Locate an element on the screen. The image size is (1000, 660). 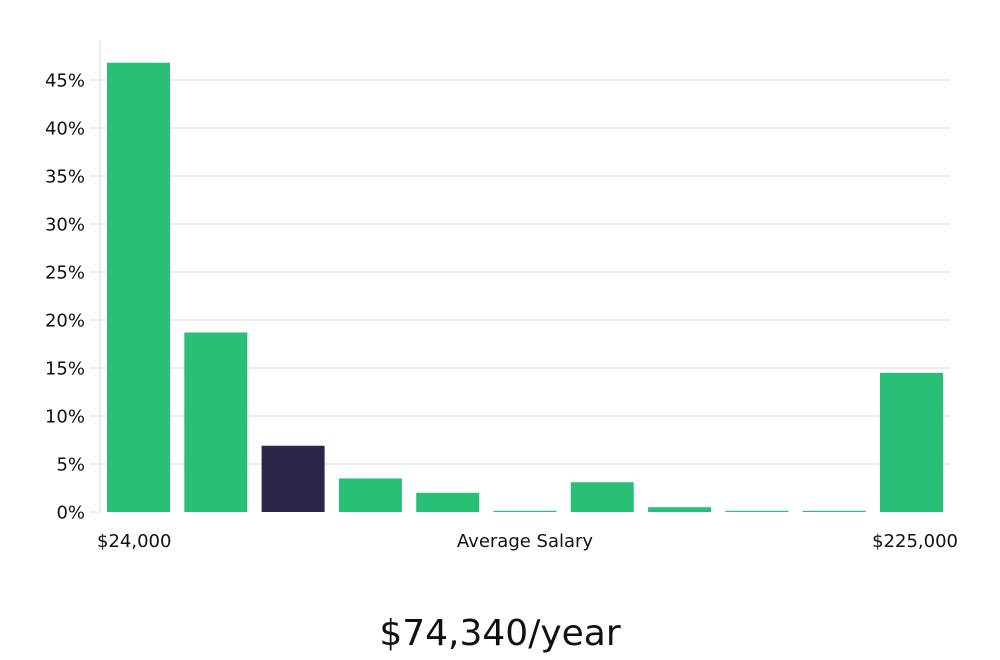
y-tick-label: 5% is located at coordinates (70, 465).